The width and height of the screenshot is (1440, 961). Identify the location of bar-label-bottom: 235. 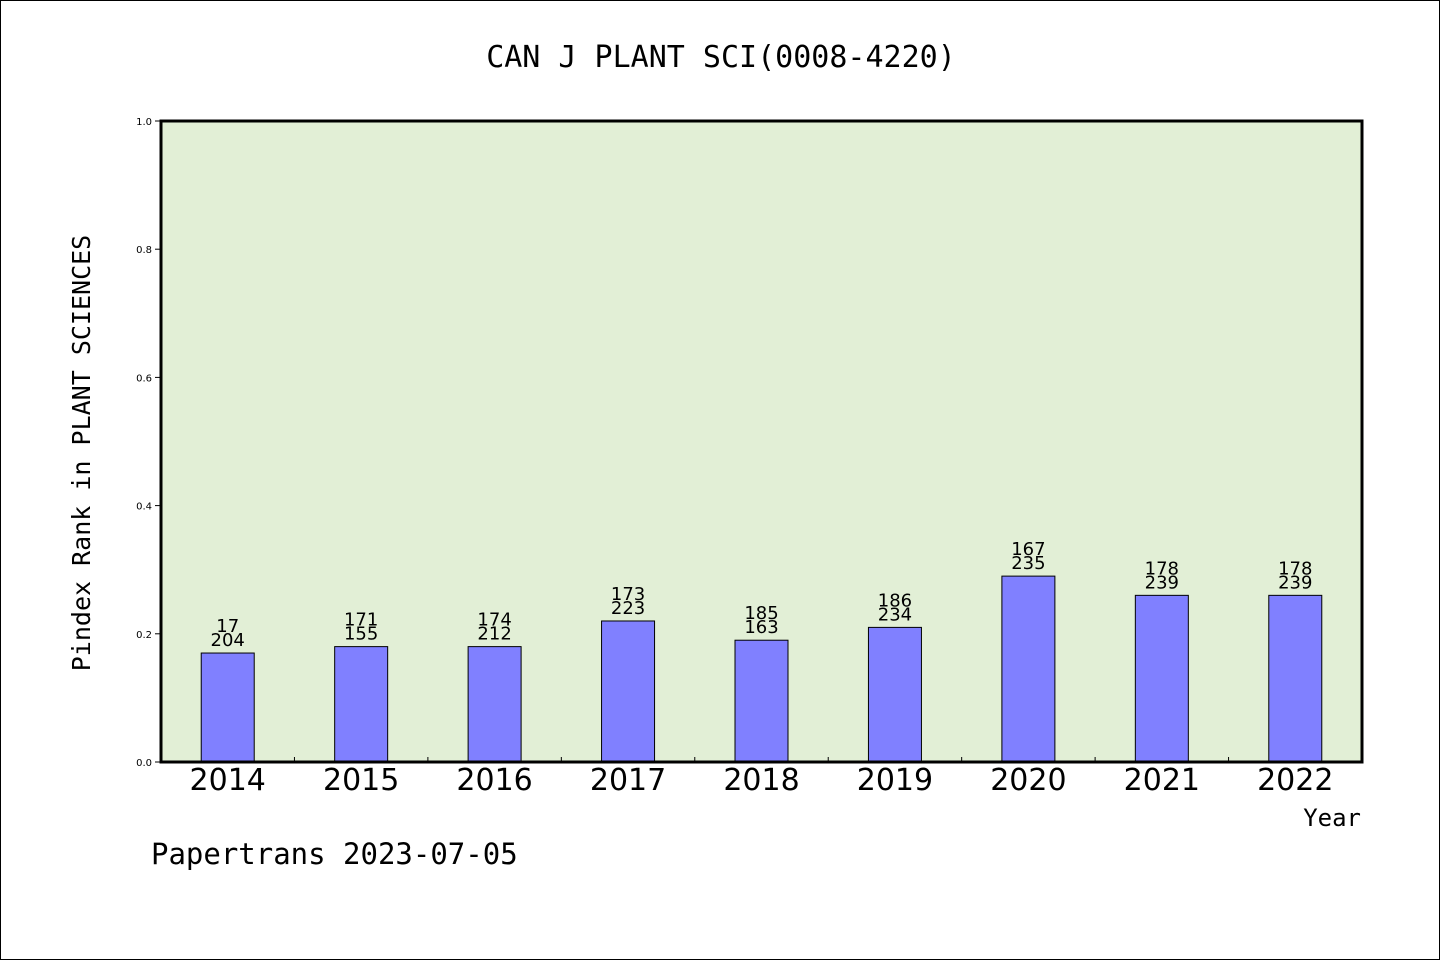
(1028, 563).